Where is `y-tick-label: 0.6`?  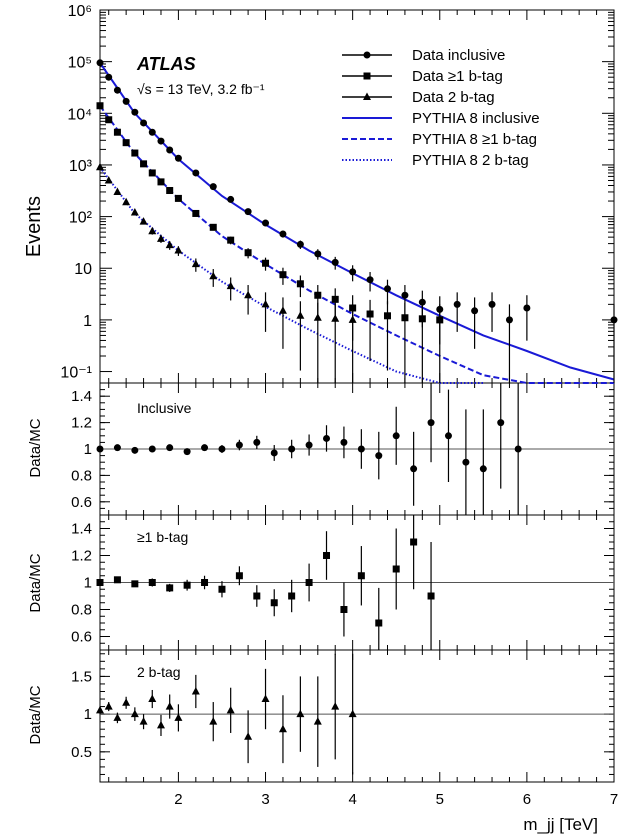 y-tick-label: 0.6 is located at coordinates (81, 502).